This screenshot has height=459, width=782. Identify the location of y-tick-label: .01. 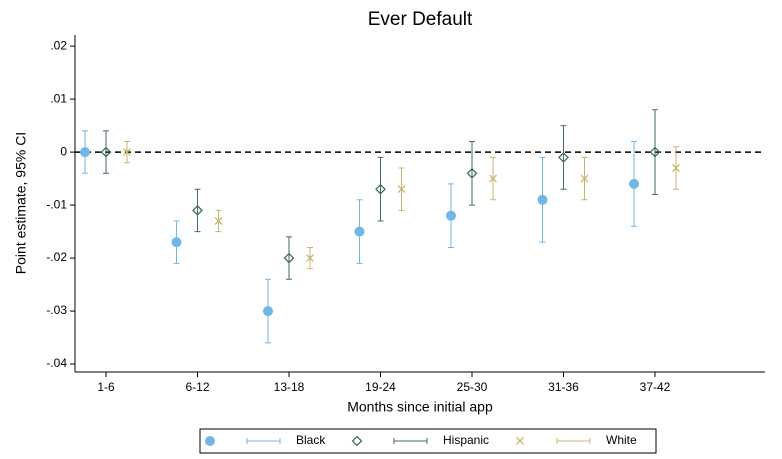
(58, 98).